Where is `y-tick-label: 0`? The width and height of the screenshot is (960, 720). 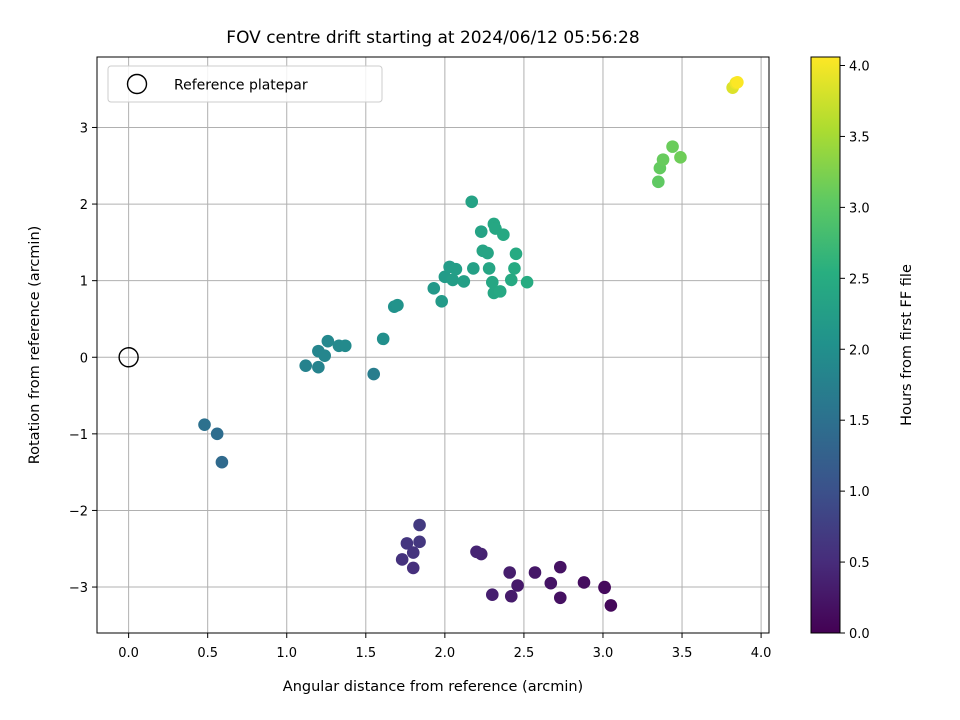
y-tick-label: 0 is located at coordinates (84, 358).